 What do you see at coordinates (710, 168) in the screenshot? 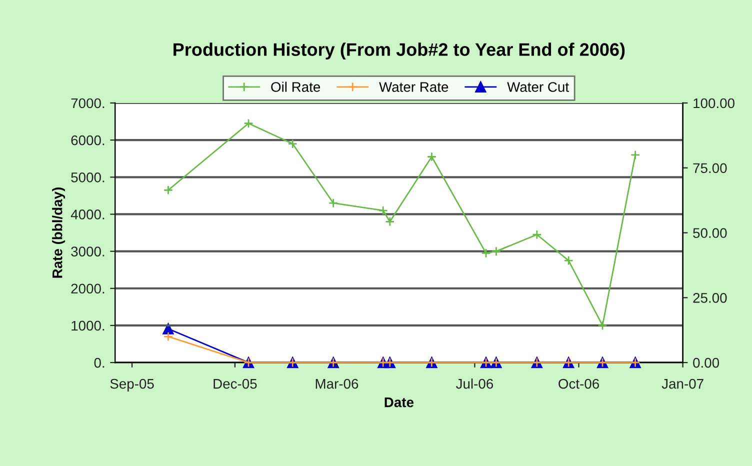
I see `y2-tick-label: 75.00` at bounding box center [710, 168].